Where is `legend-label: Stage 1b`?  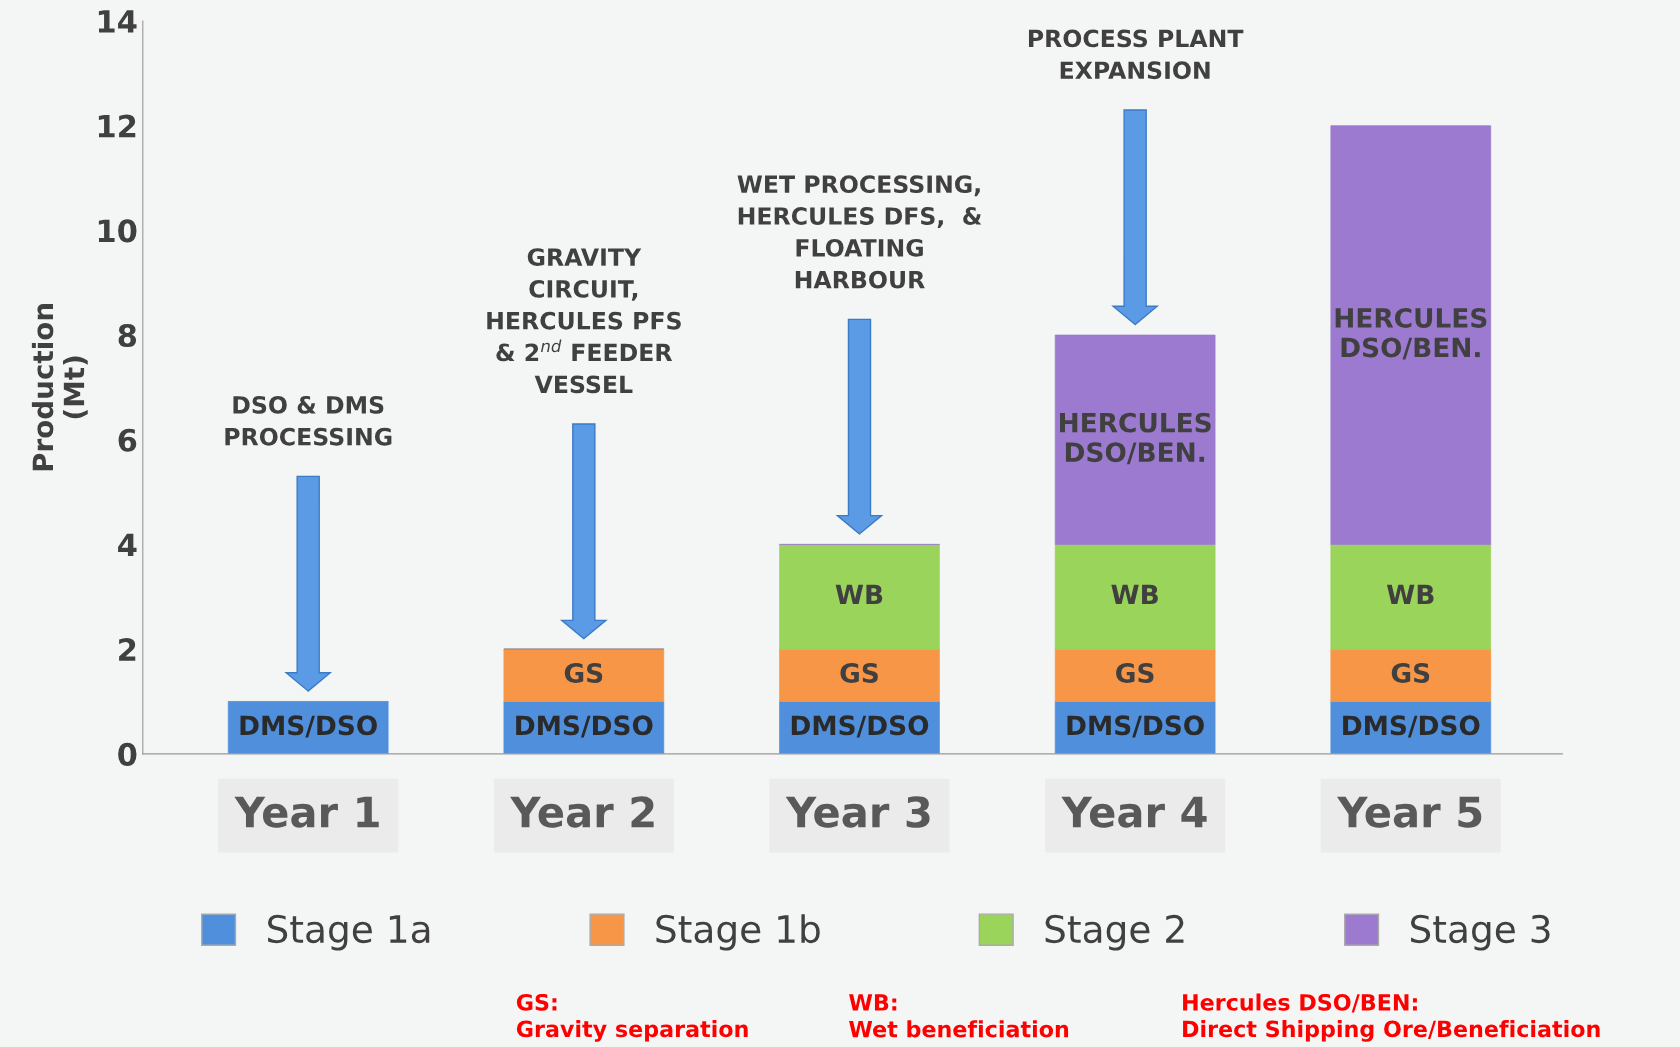
legend-label: Stage 1b is located at coordinates (738, 932).